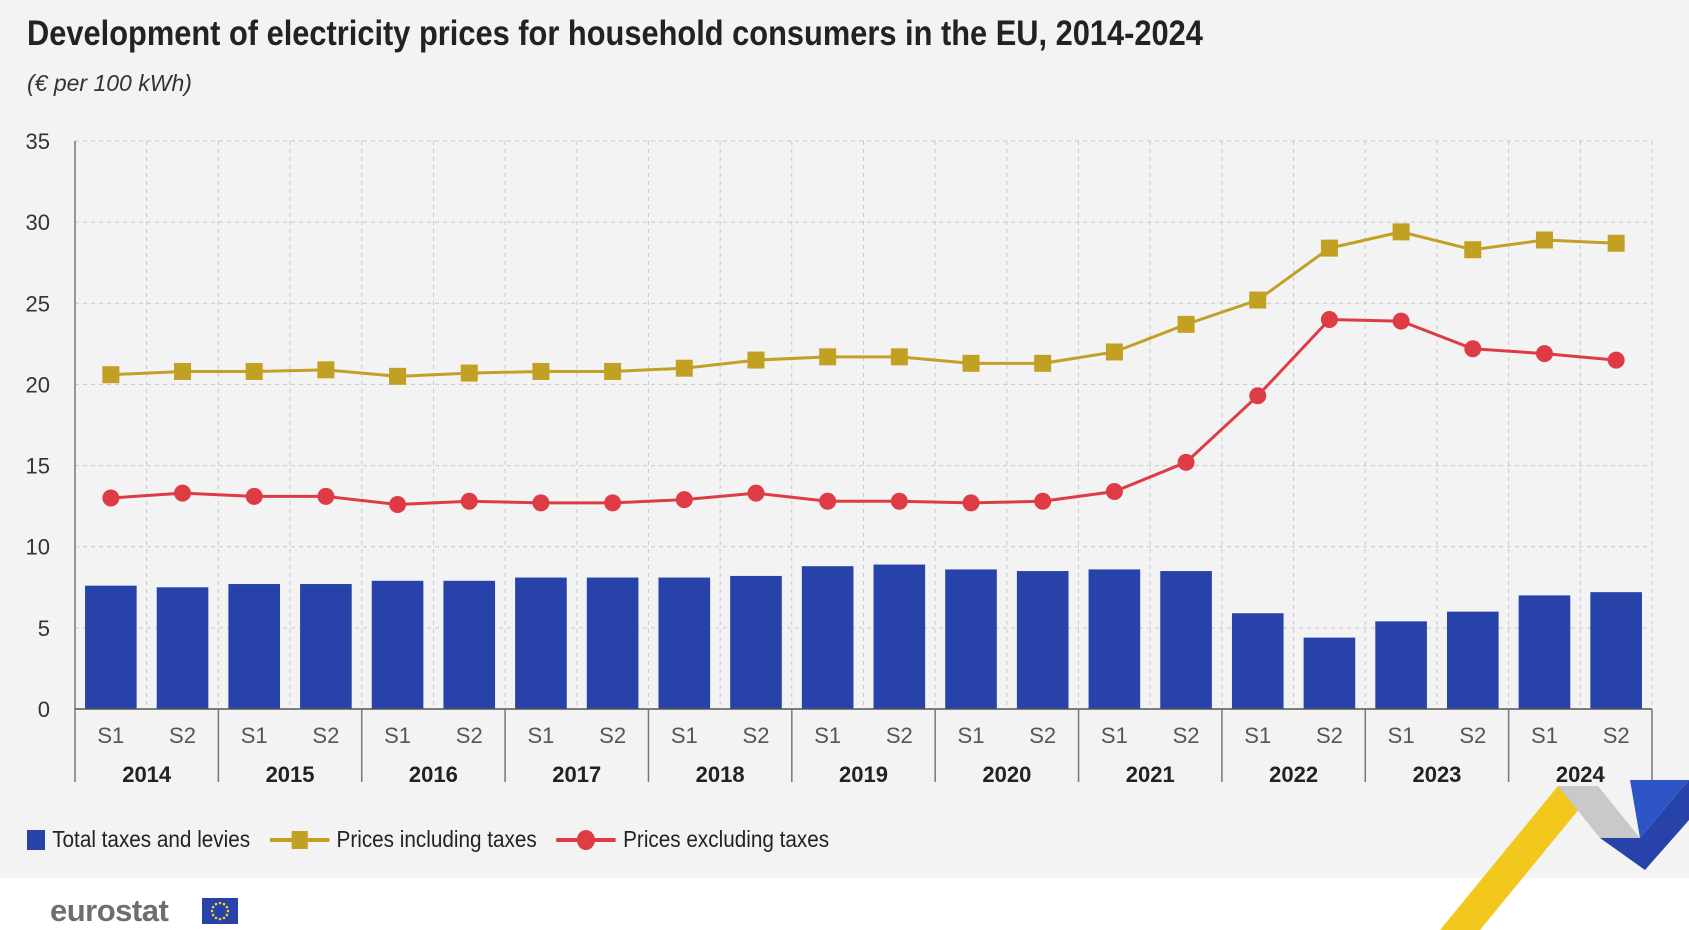 The image size is (1689, 930). I want to click on eurostat-logo: eurostat, so click(109, 910).